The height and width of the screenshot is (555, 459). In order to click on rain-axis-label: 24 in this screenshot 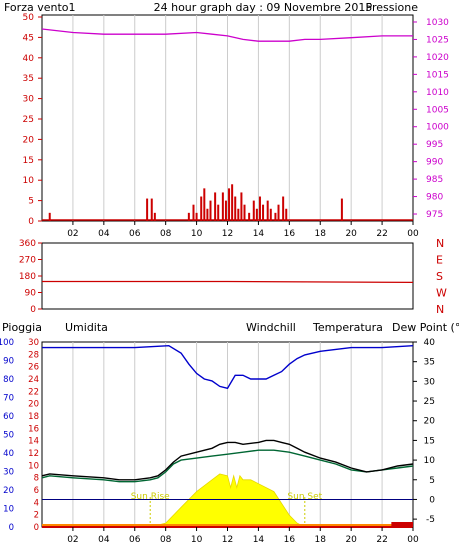, I will do `click(33, 380)`.